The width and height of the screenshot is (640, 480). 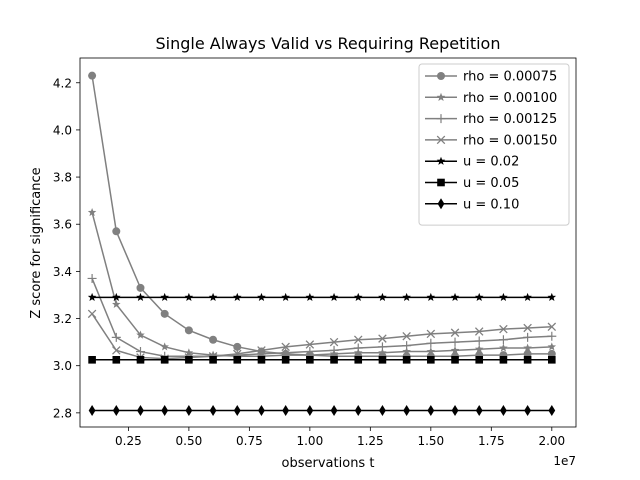 I want to click on legend-label: u = 0.05, so click(x=491, y=183).